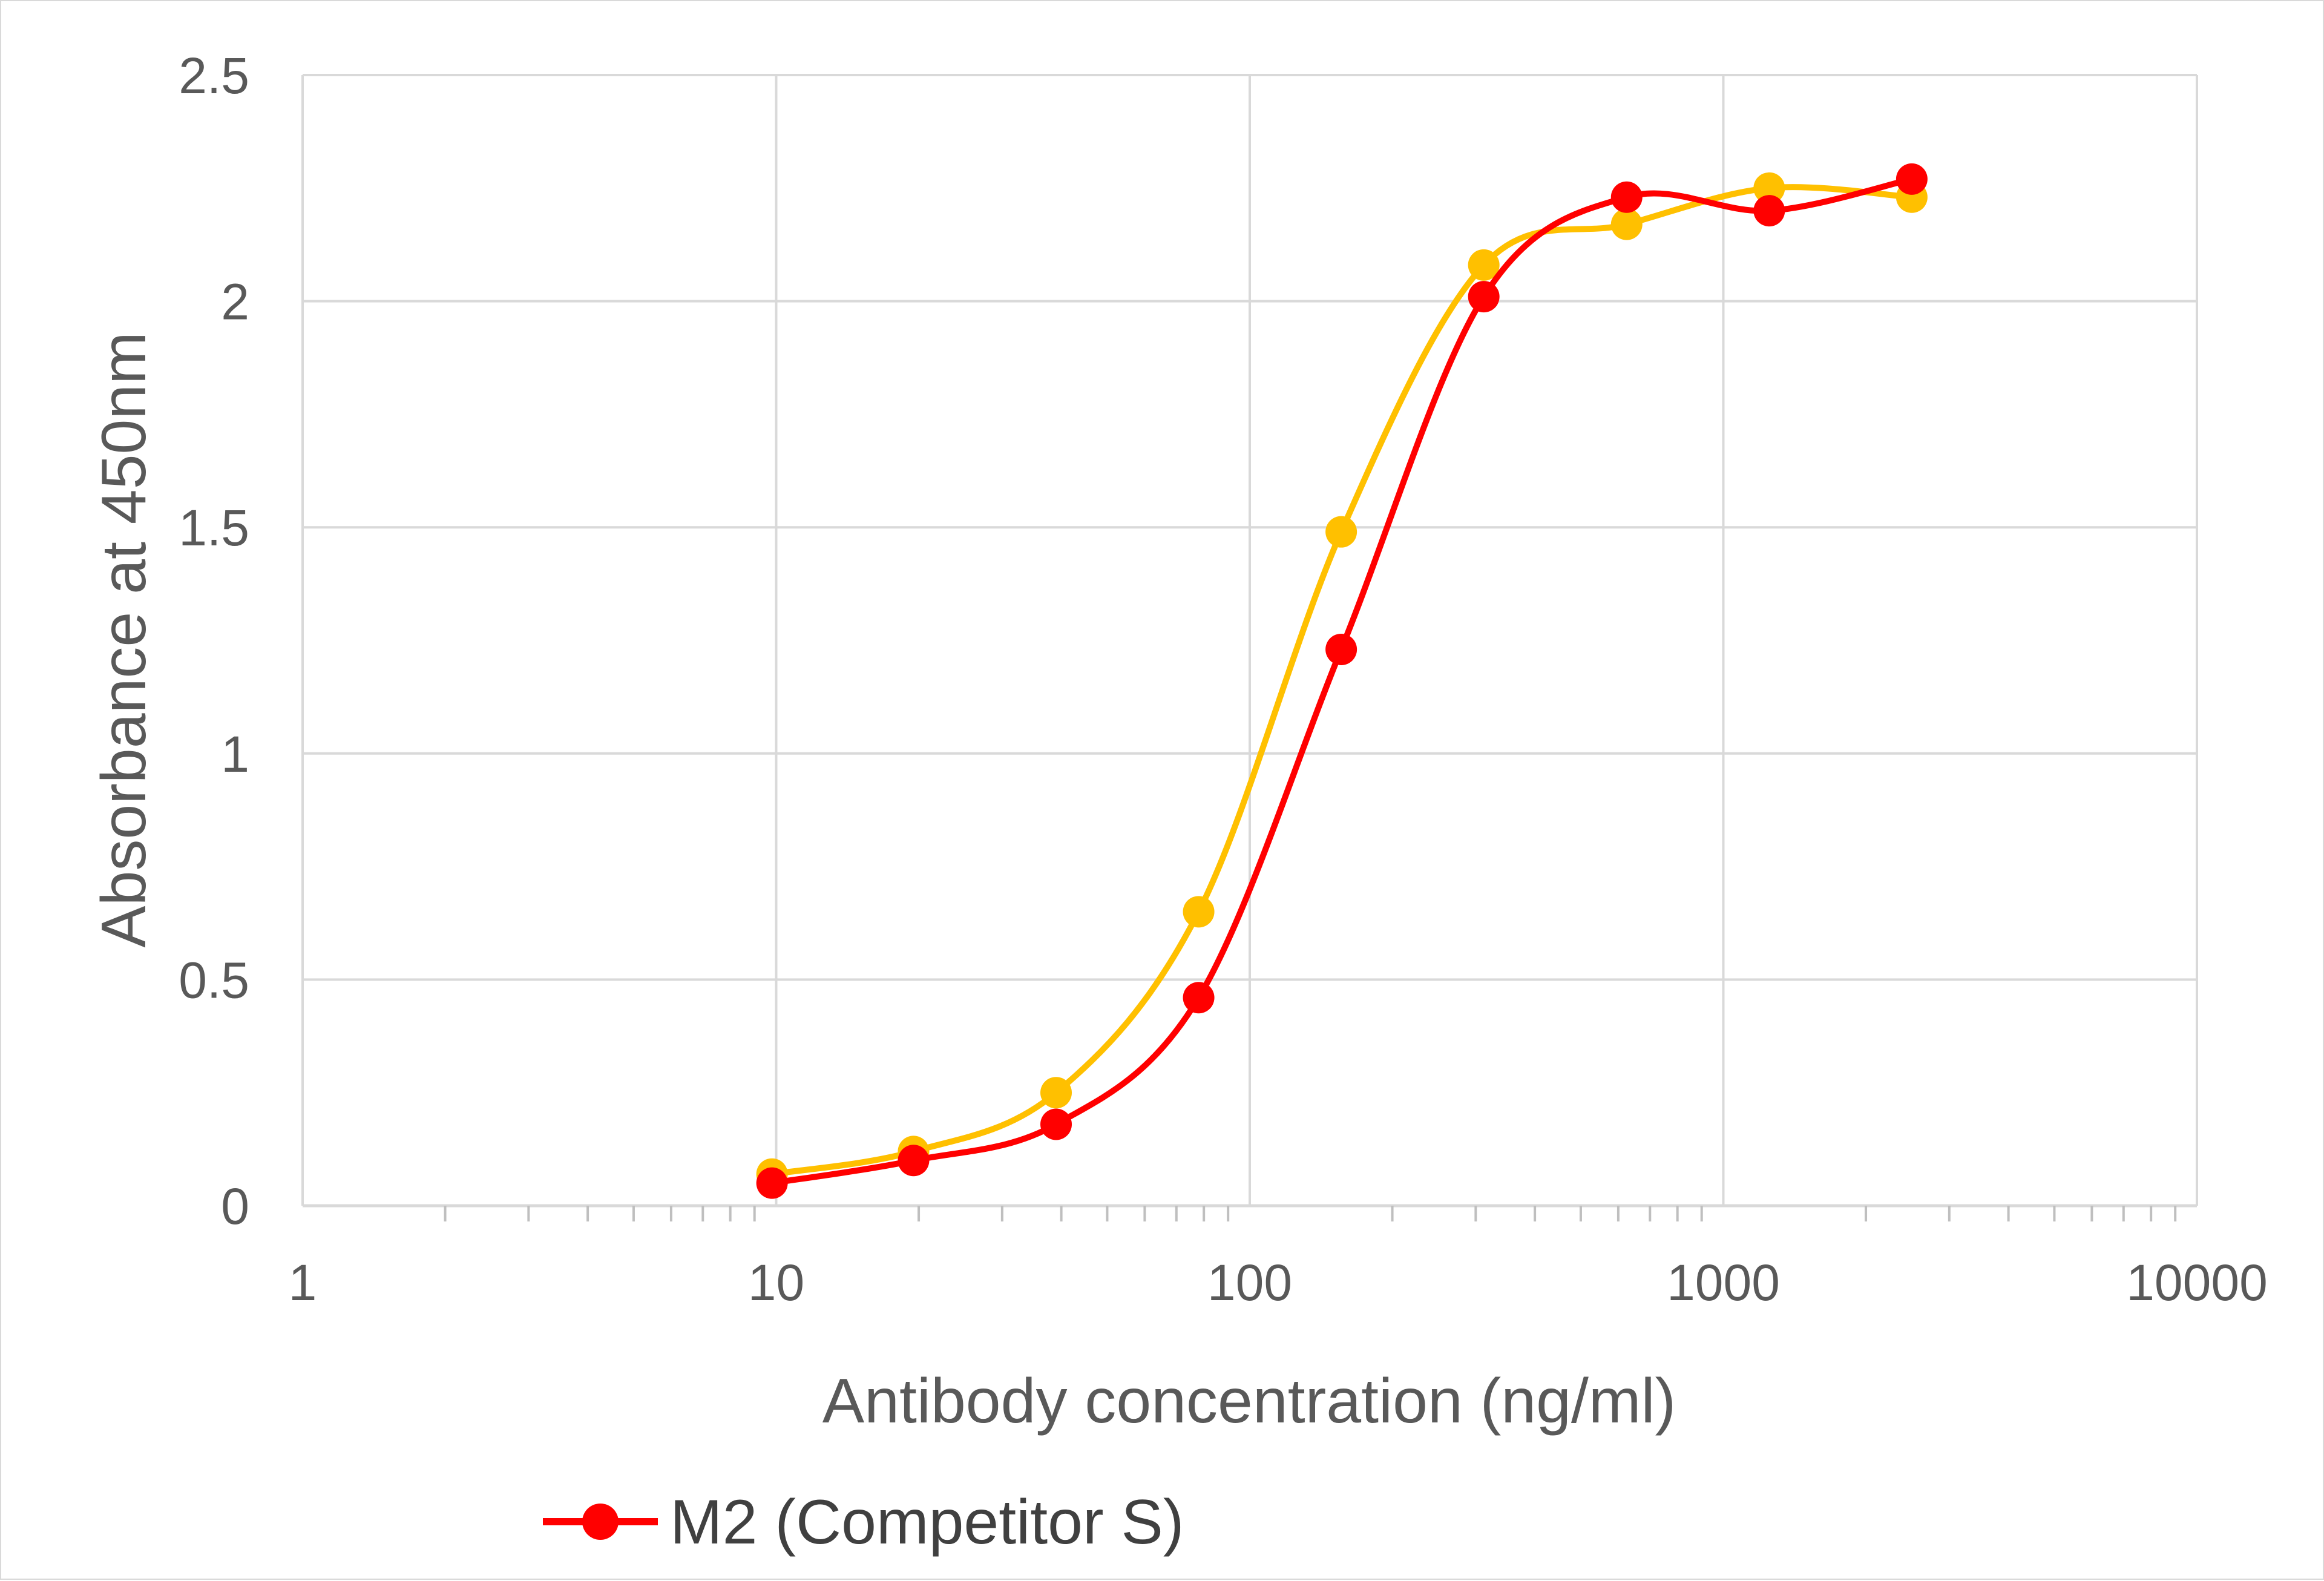  What do you see at coordinates (927, 1522) in the screenshot?
I see `legend-label: M2 (Competitor S)` at bounding box center [927, 1522].